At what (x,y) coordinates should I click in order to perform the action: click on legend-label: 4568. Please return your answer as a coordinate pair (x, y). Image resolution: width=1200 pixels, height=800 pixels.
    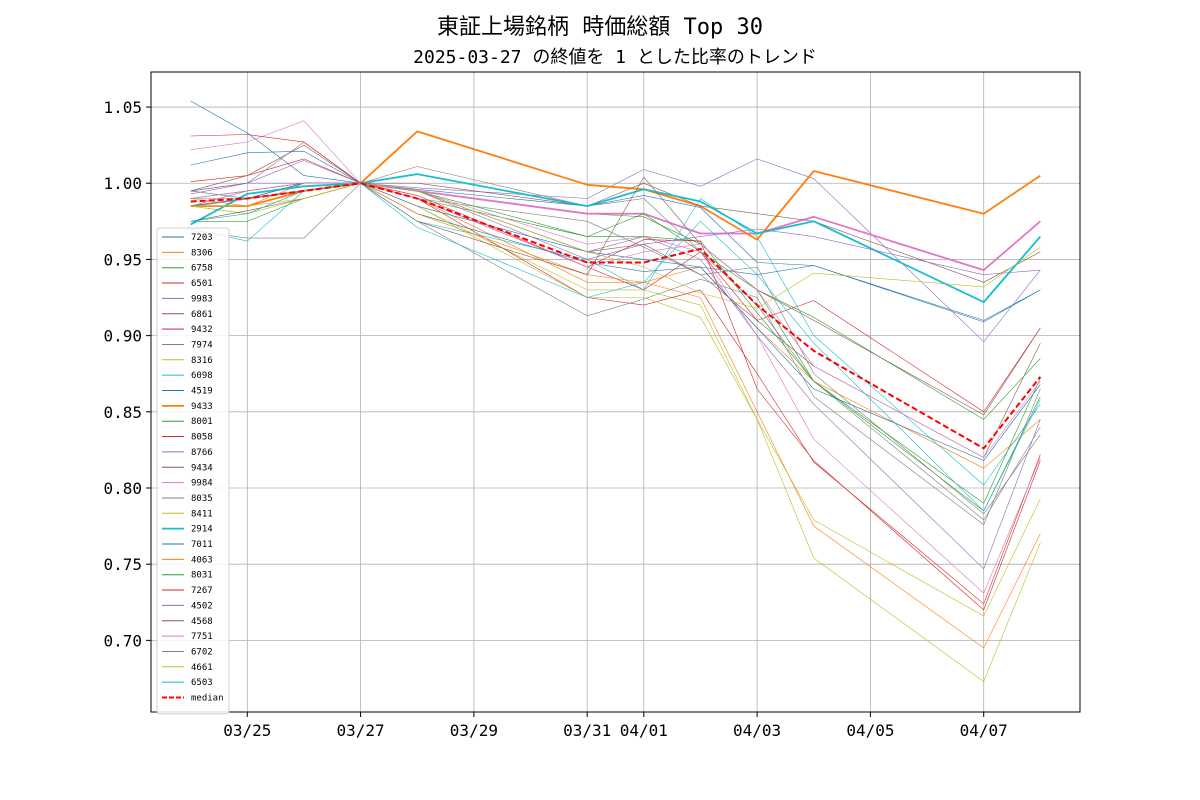
    Looking at the image, I should click on (202, 622).